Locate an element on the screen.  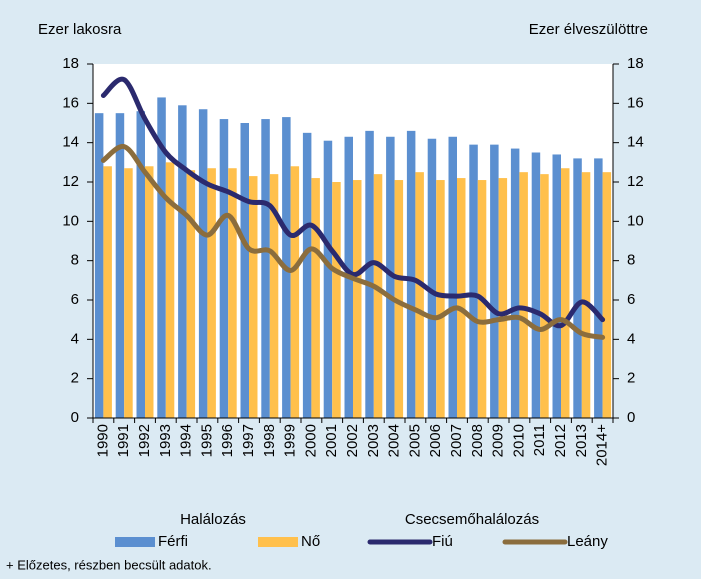
x-tick-label: 2013 is located at coordinates (581, 440).